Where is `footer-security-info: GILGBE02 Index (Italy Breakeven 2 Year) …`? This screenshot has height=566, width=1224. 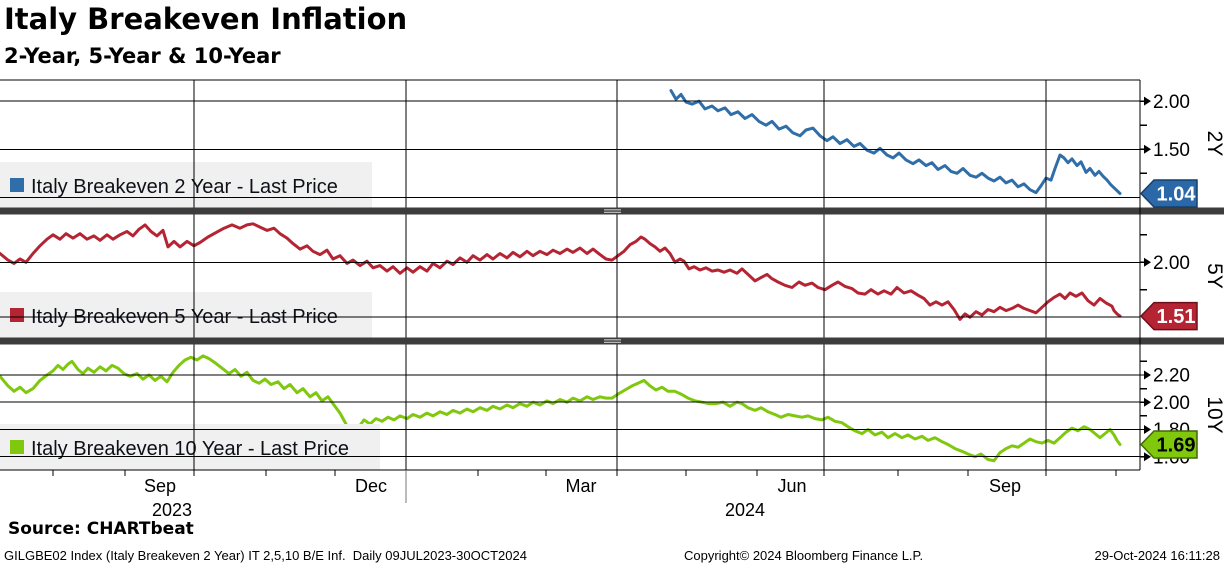 footer-security-info: GILGBE02 Index (Italy Breakeven 2 Year) … is located at coordinates (265, 555).